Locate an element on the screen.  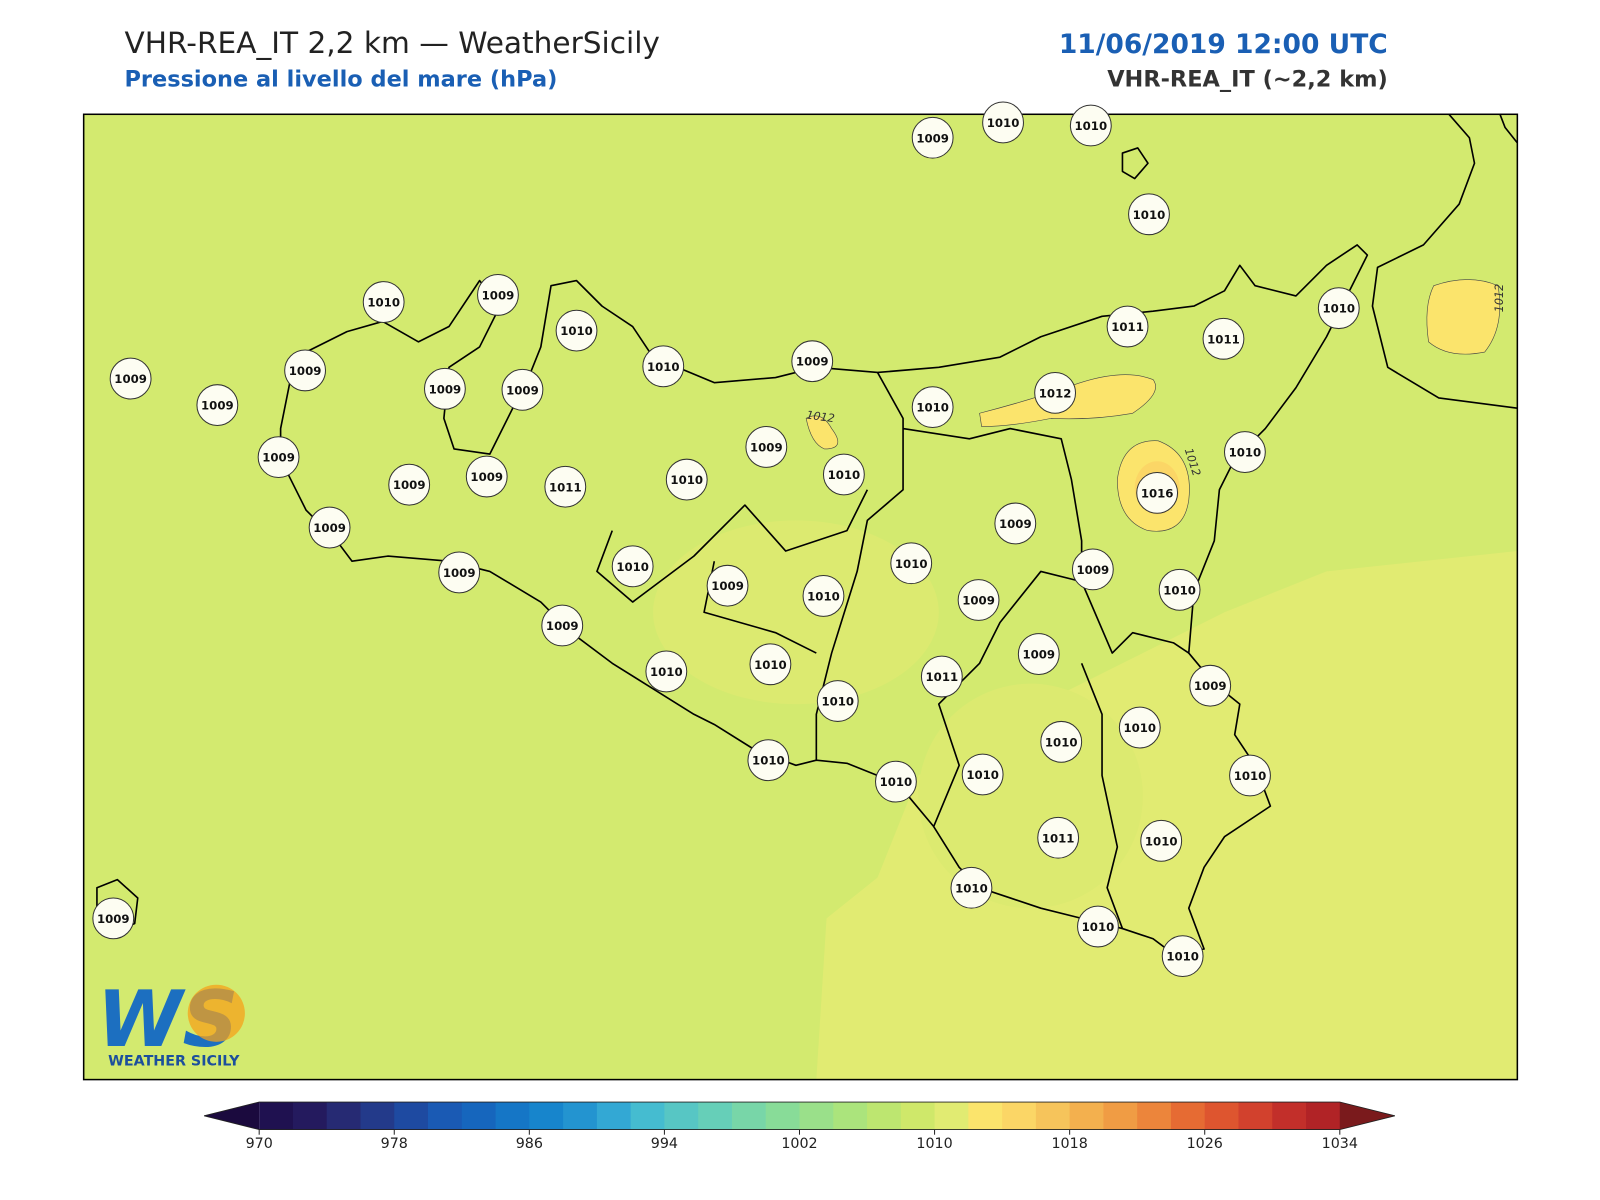
calabria-coastline is located at coordinates (1508, 129).